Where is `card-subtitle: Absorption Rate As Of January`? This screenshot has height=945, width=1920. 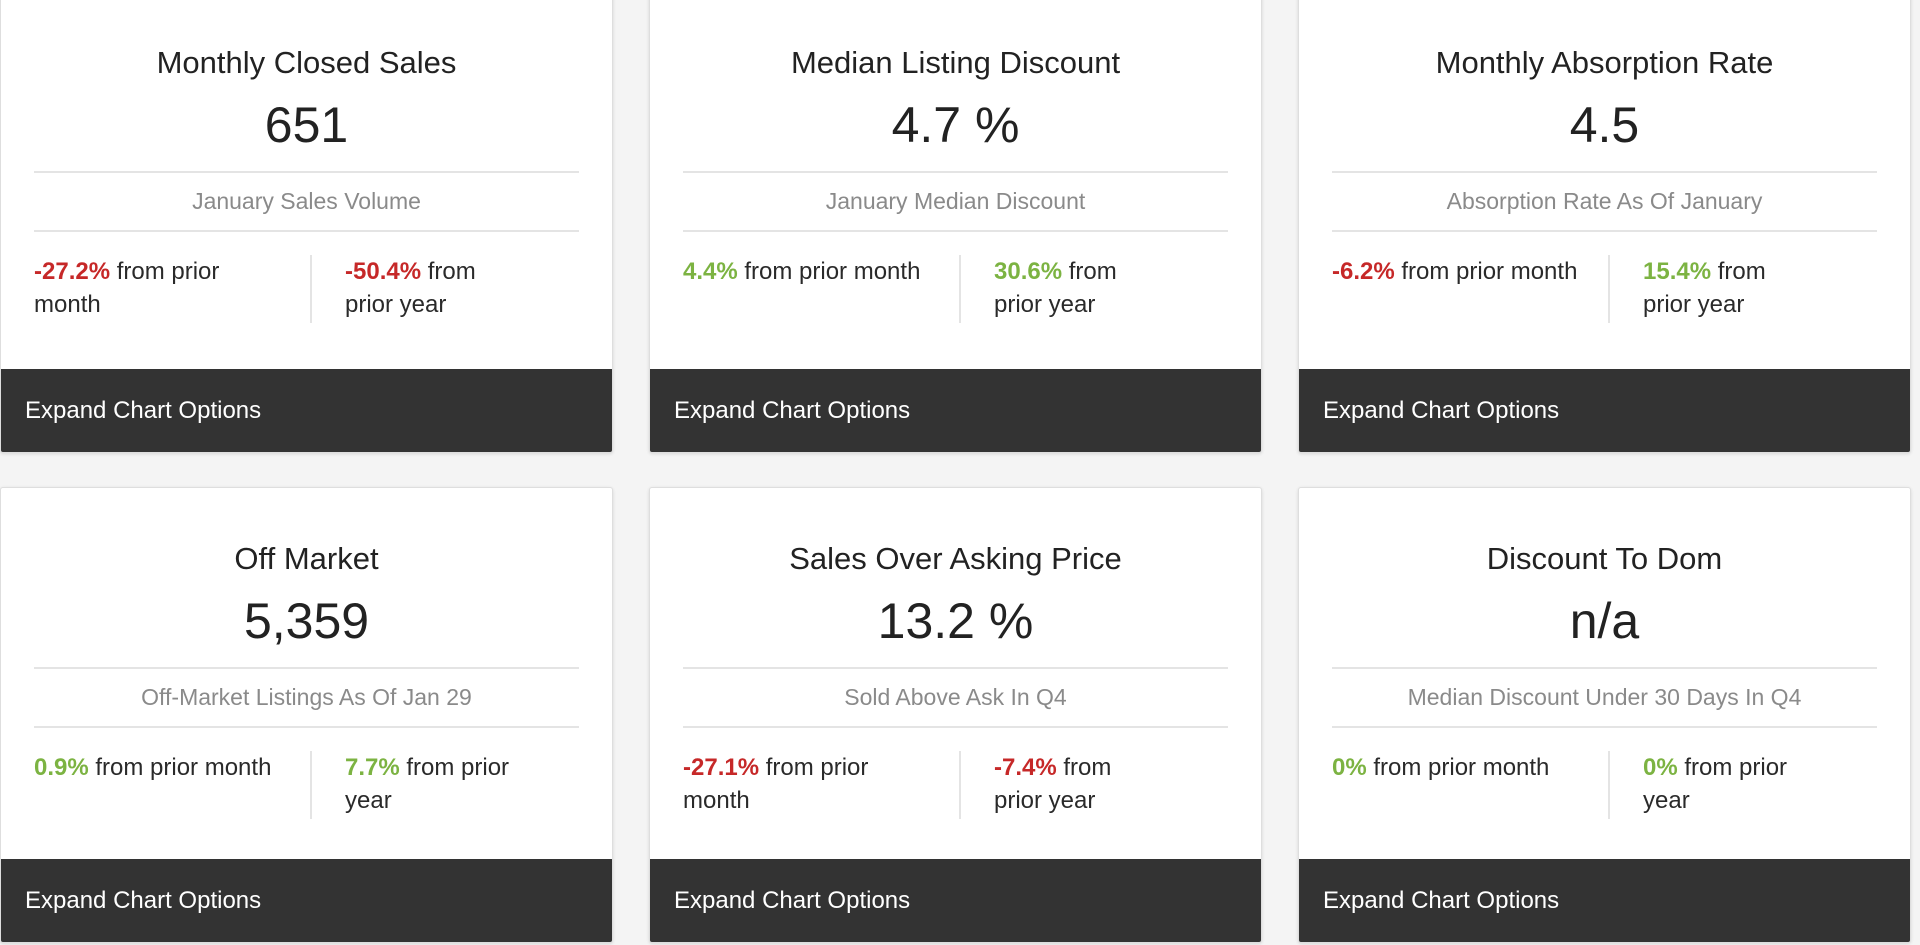 card-subtitle: Absorption Rate As Of January is located at coordinates (1604, 201).